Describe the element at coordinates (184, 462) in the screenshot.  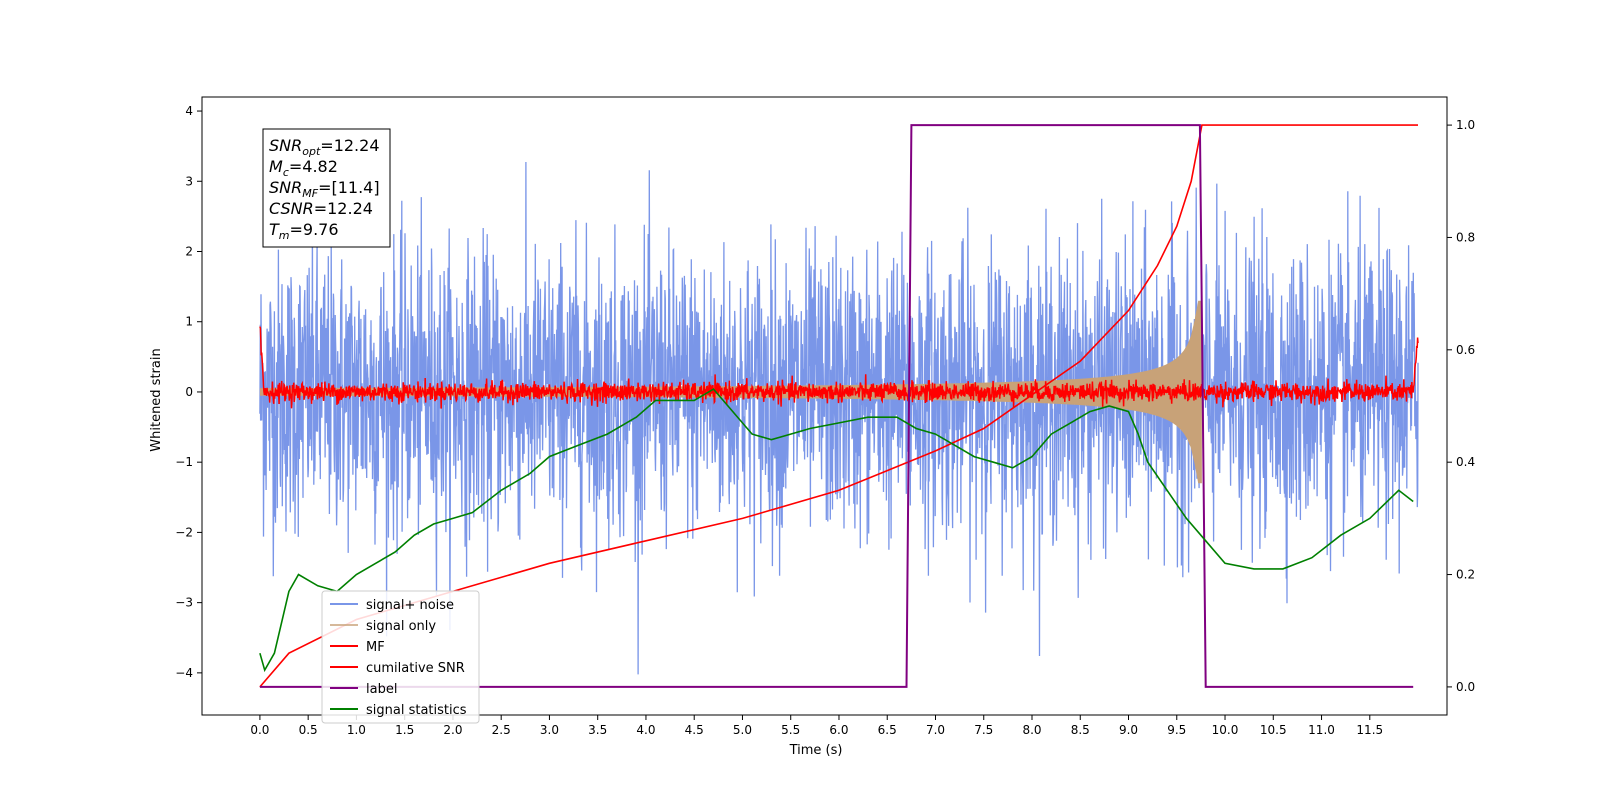
I see `y-left-tick-label: −1` at that location.